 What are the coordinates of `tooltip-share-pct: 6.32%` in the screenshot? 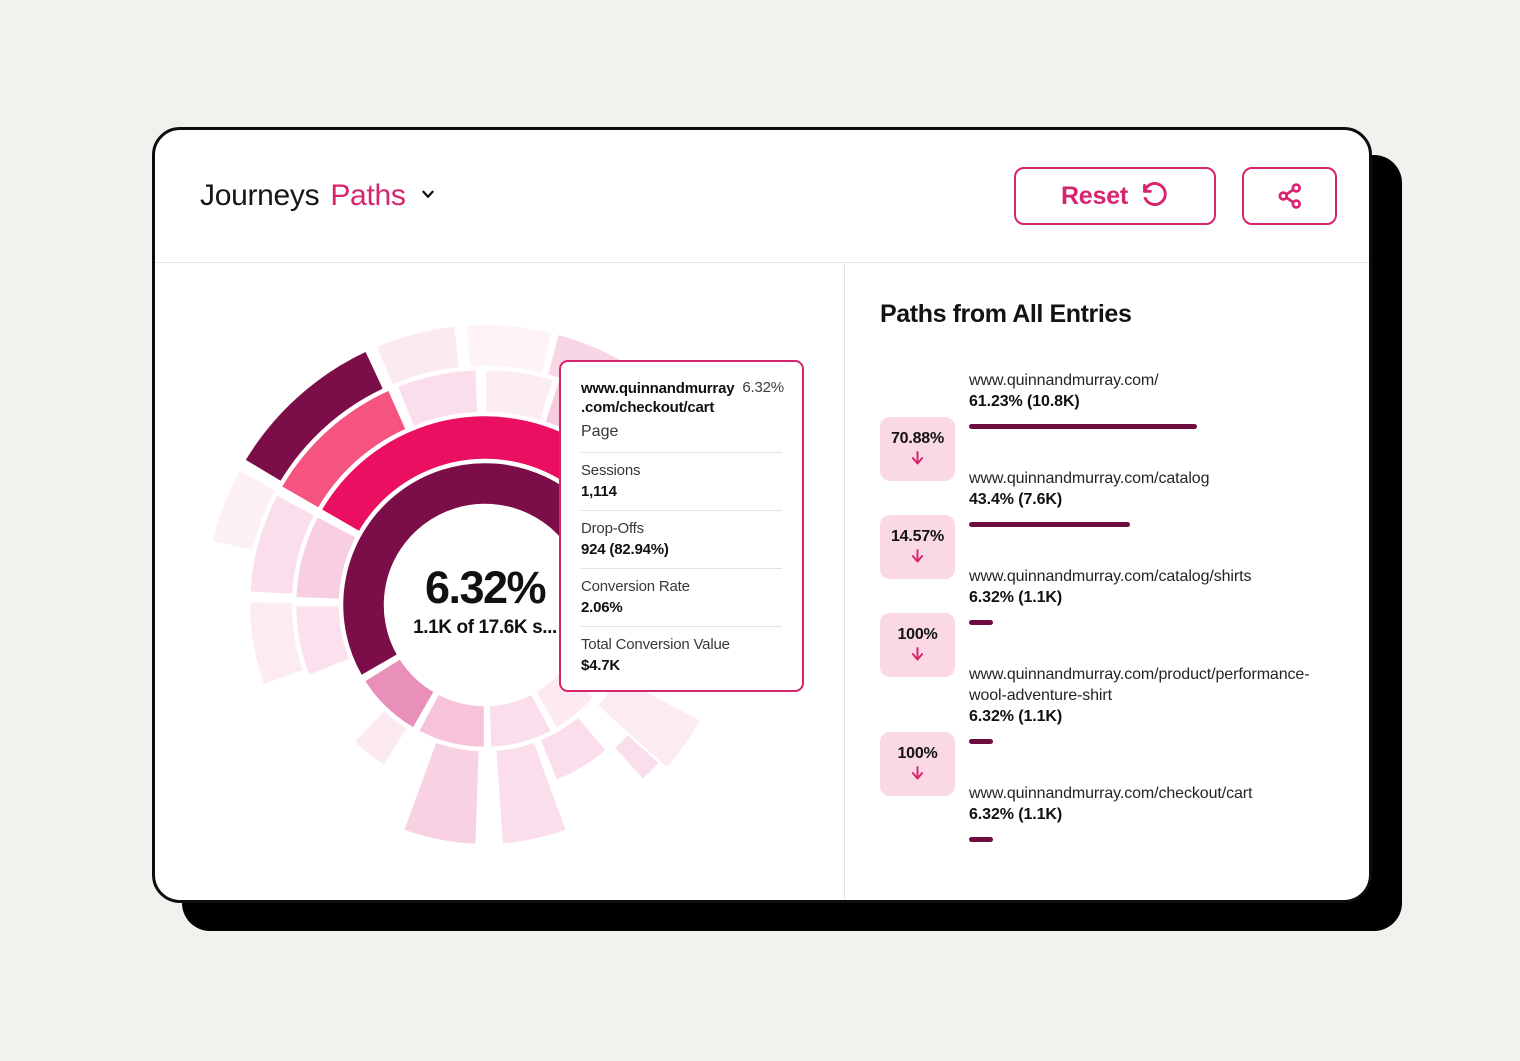 It's located at (763, 387).